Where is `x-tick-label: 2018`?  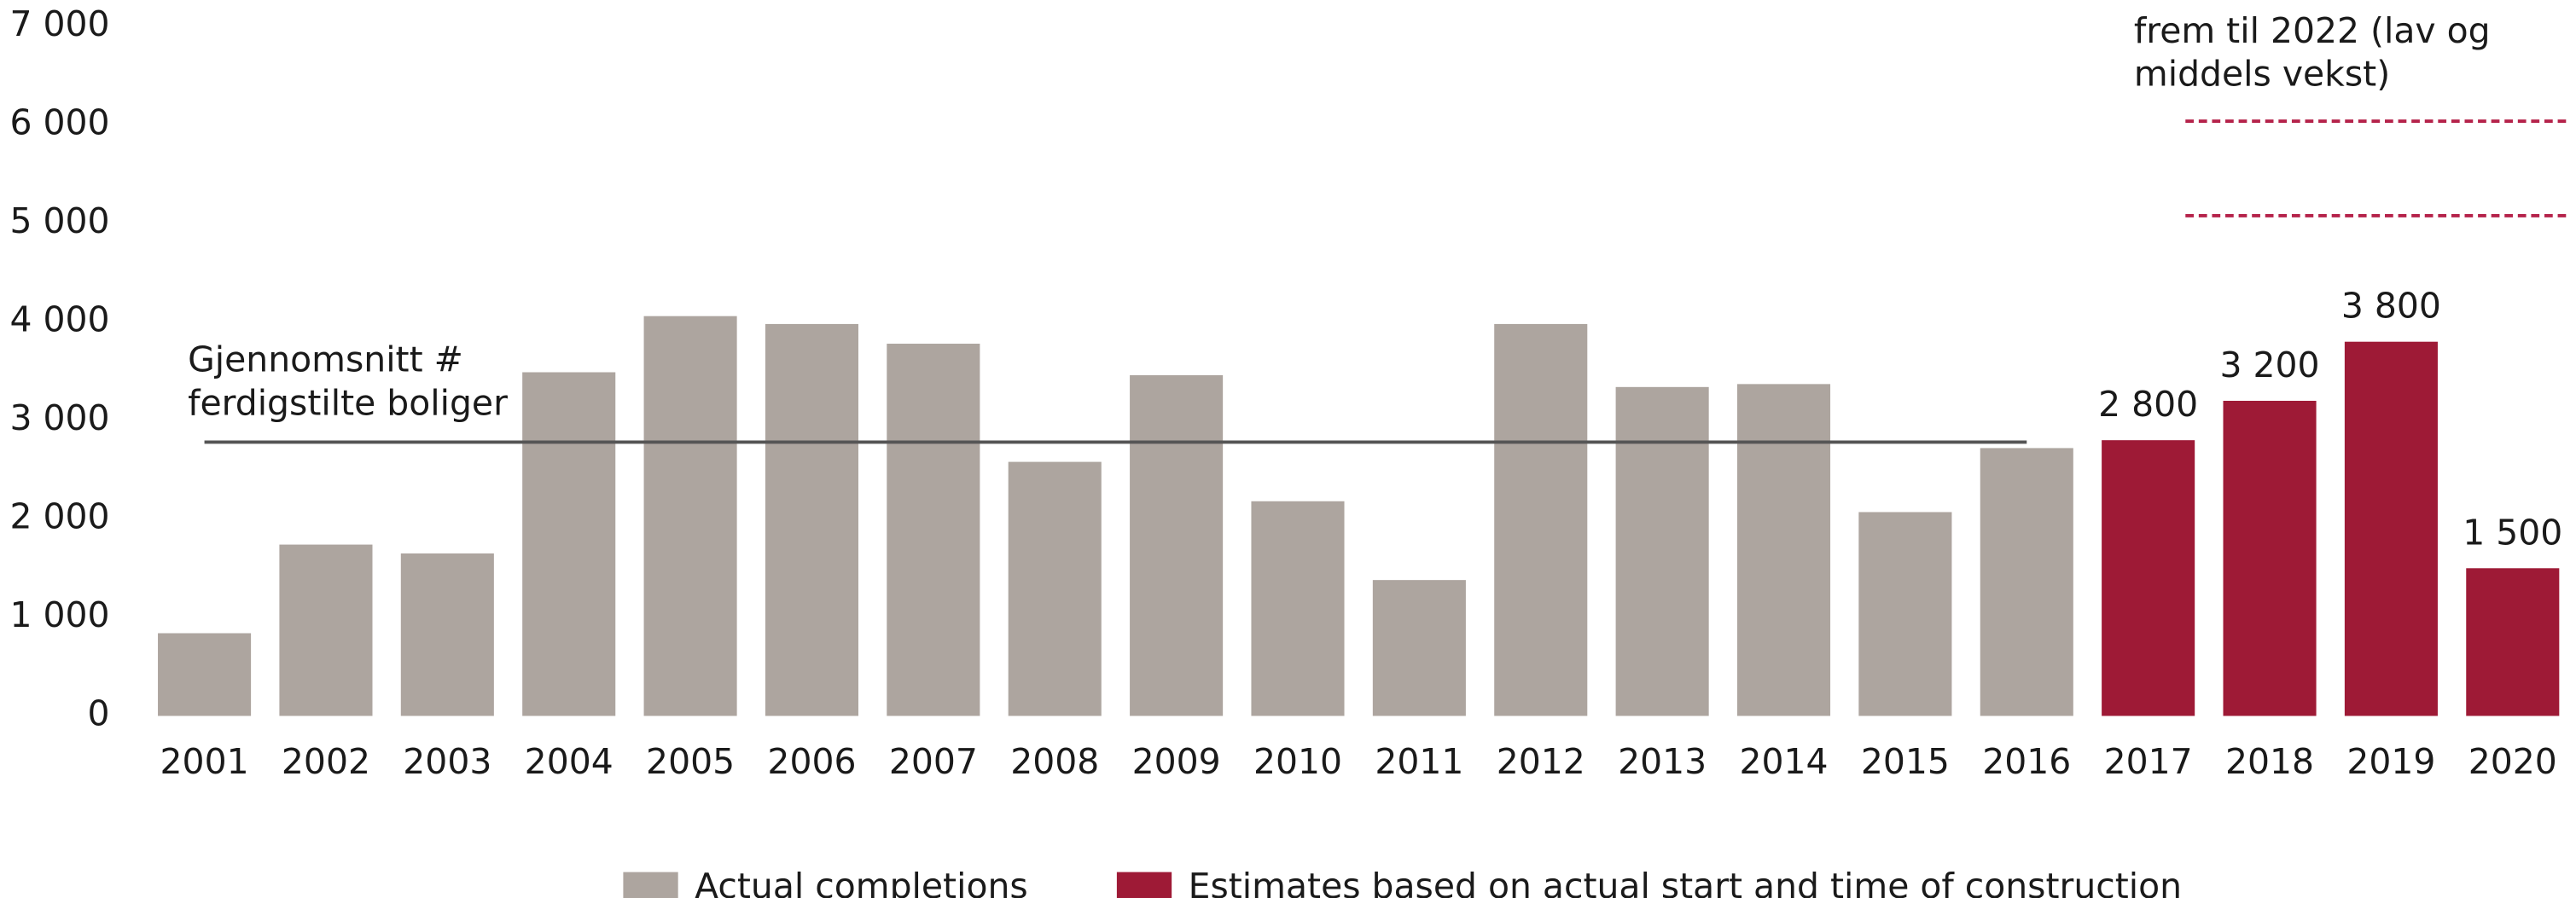
x-tick-label: 2018 is located at coordinates (2270, 761).